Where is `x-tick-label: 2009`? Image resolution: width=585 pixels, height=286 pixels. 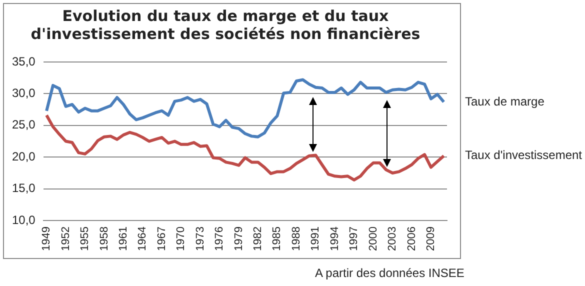 x-tick-label: 2009 is located at coordinates (431, 239).